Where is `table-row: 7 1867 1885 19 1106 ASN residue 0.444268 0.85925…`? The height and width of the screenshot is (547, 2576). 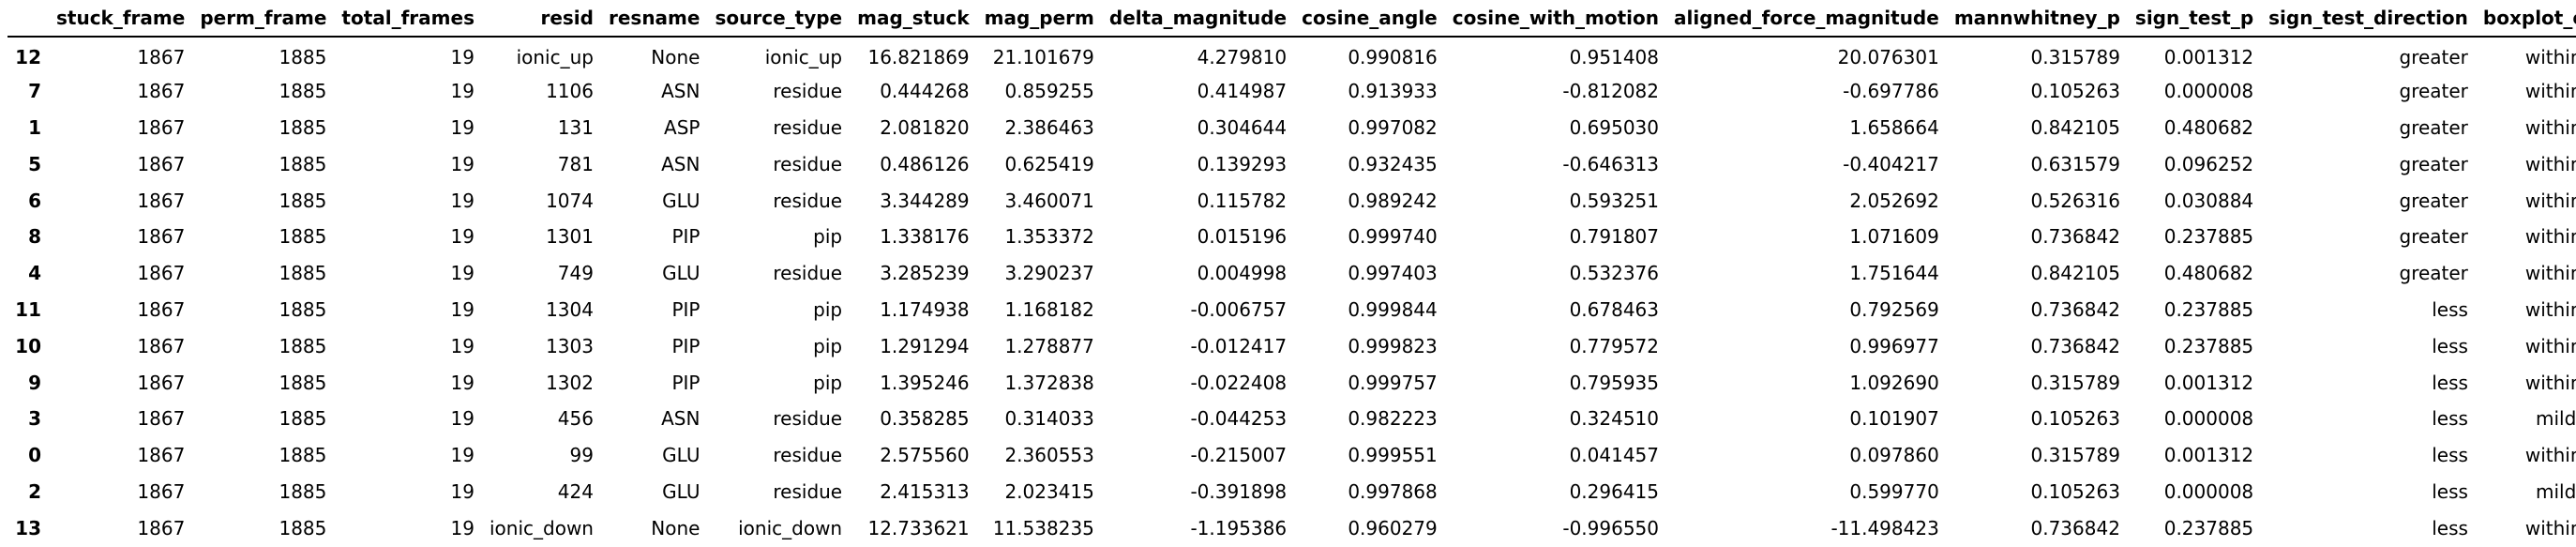
table-row: 7 1867 1885 19 1106 ASN residue 0.444268 0.85925… is located at coordinates (1292, 91).